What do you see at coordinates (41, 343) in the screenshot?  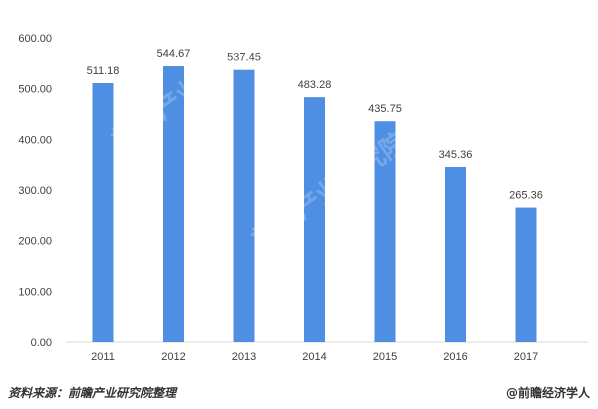 I see `y-tick-label: 0.00` at bounding box center [41, 343].